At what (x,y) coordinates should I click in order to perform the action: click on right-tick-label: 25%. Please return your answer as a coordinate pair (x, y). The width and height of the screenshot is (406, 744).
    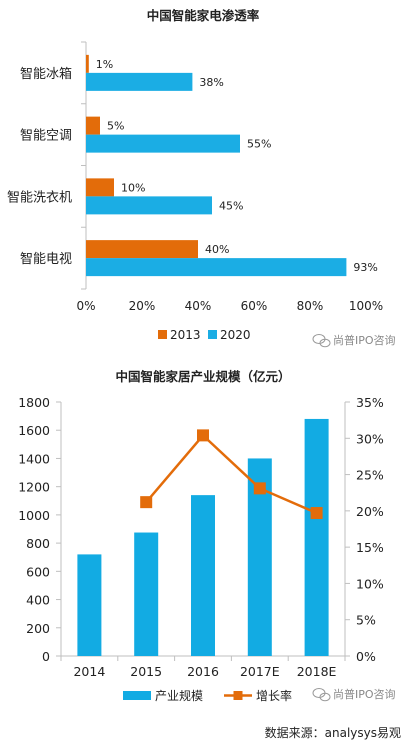
    Looking at the image, I should click on (370, 475).